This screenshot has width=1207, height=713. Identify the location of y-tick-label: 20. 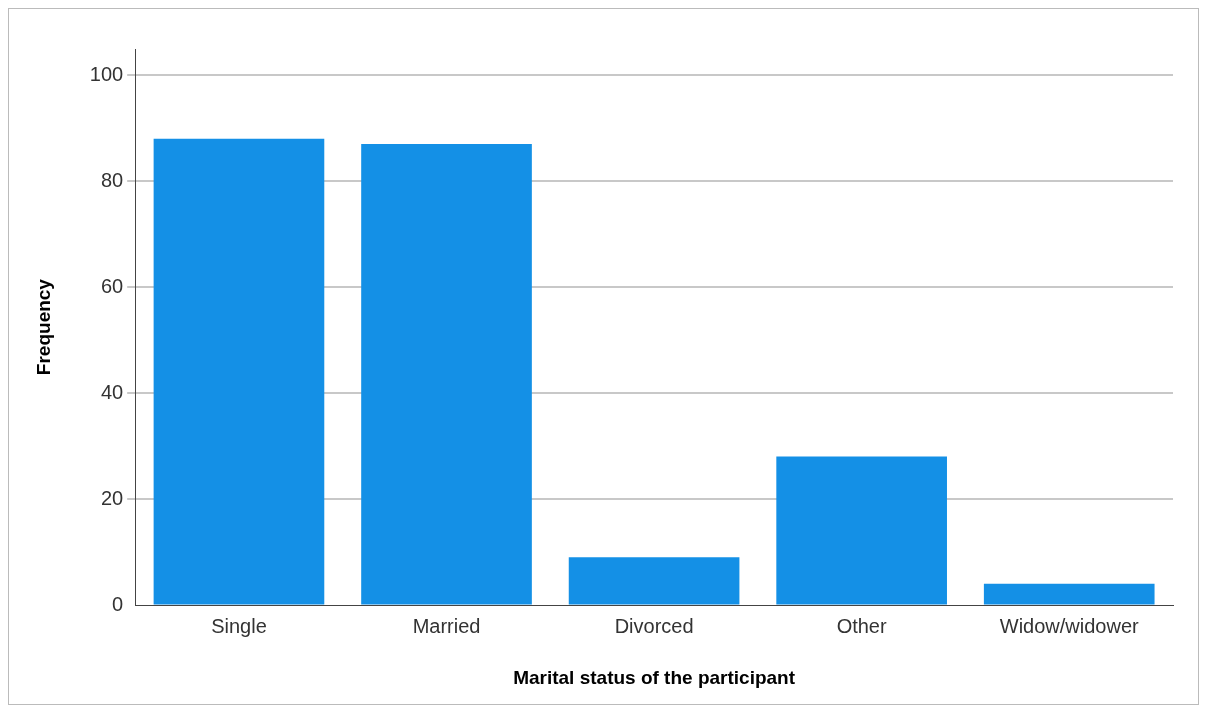
(112, 497).